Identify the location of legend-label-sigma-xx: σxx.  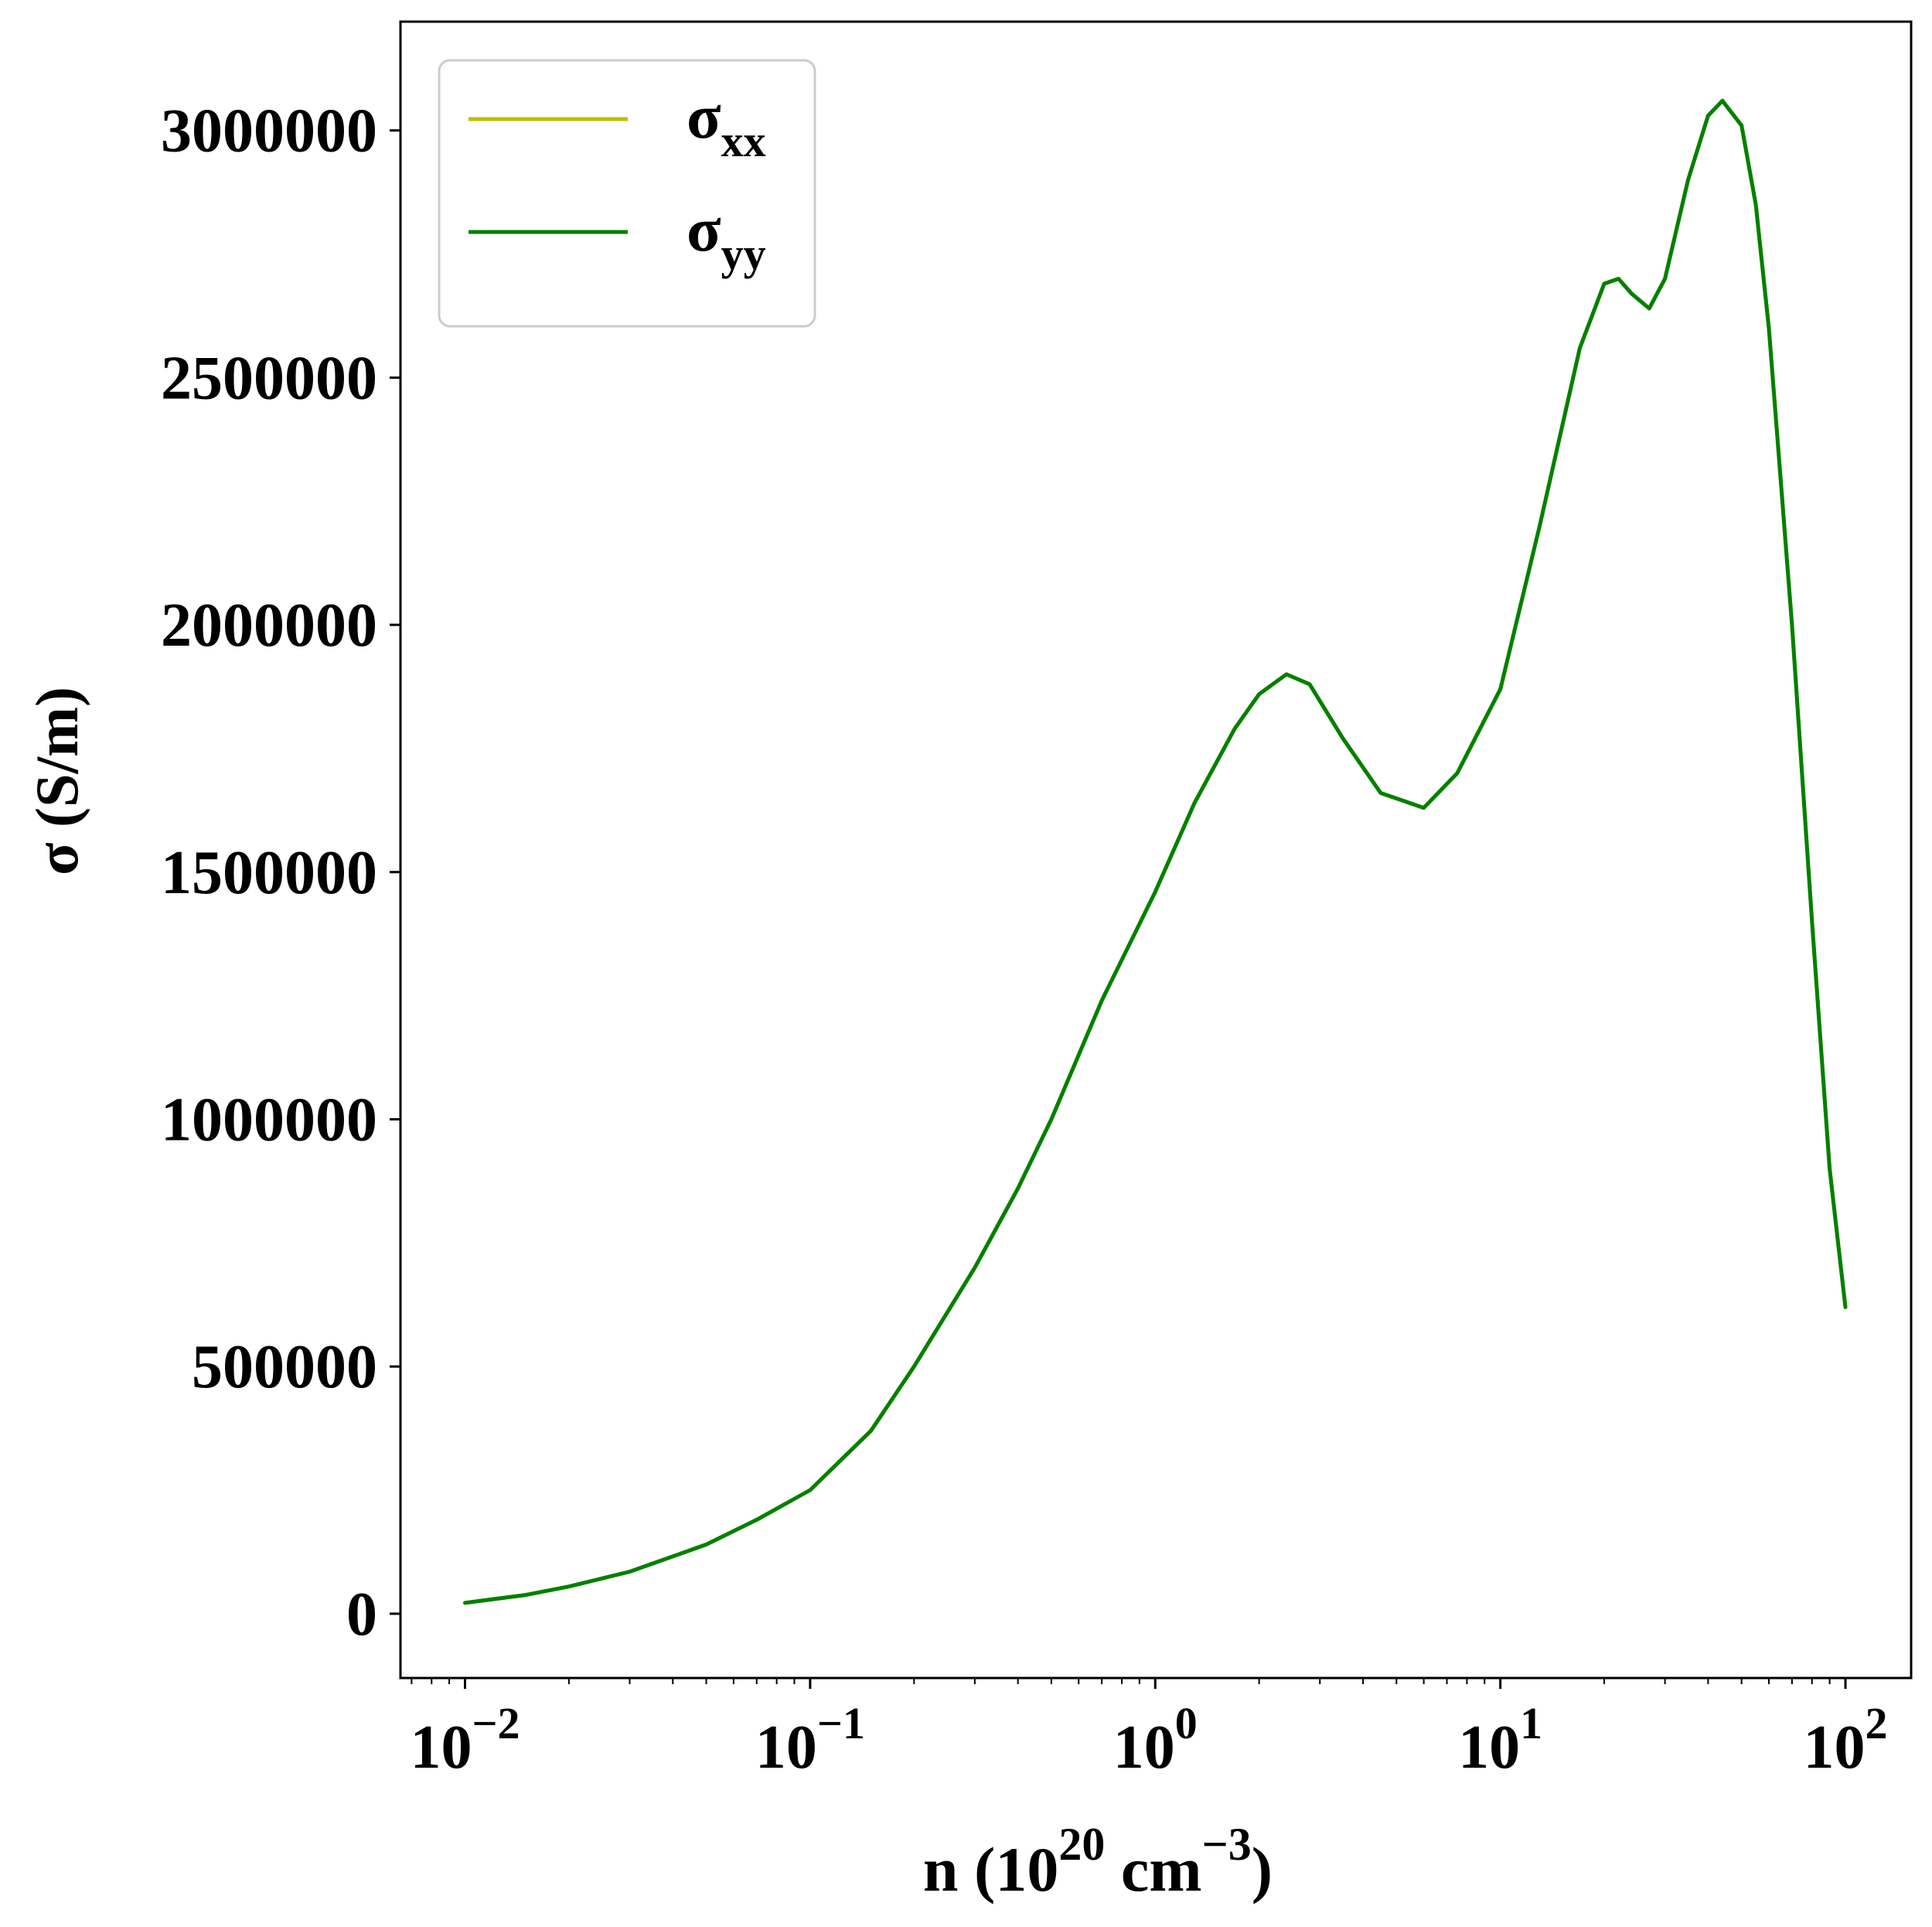
(726, 123).